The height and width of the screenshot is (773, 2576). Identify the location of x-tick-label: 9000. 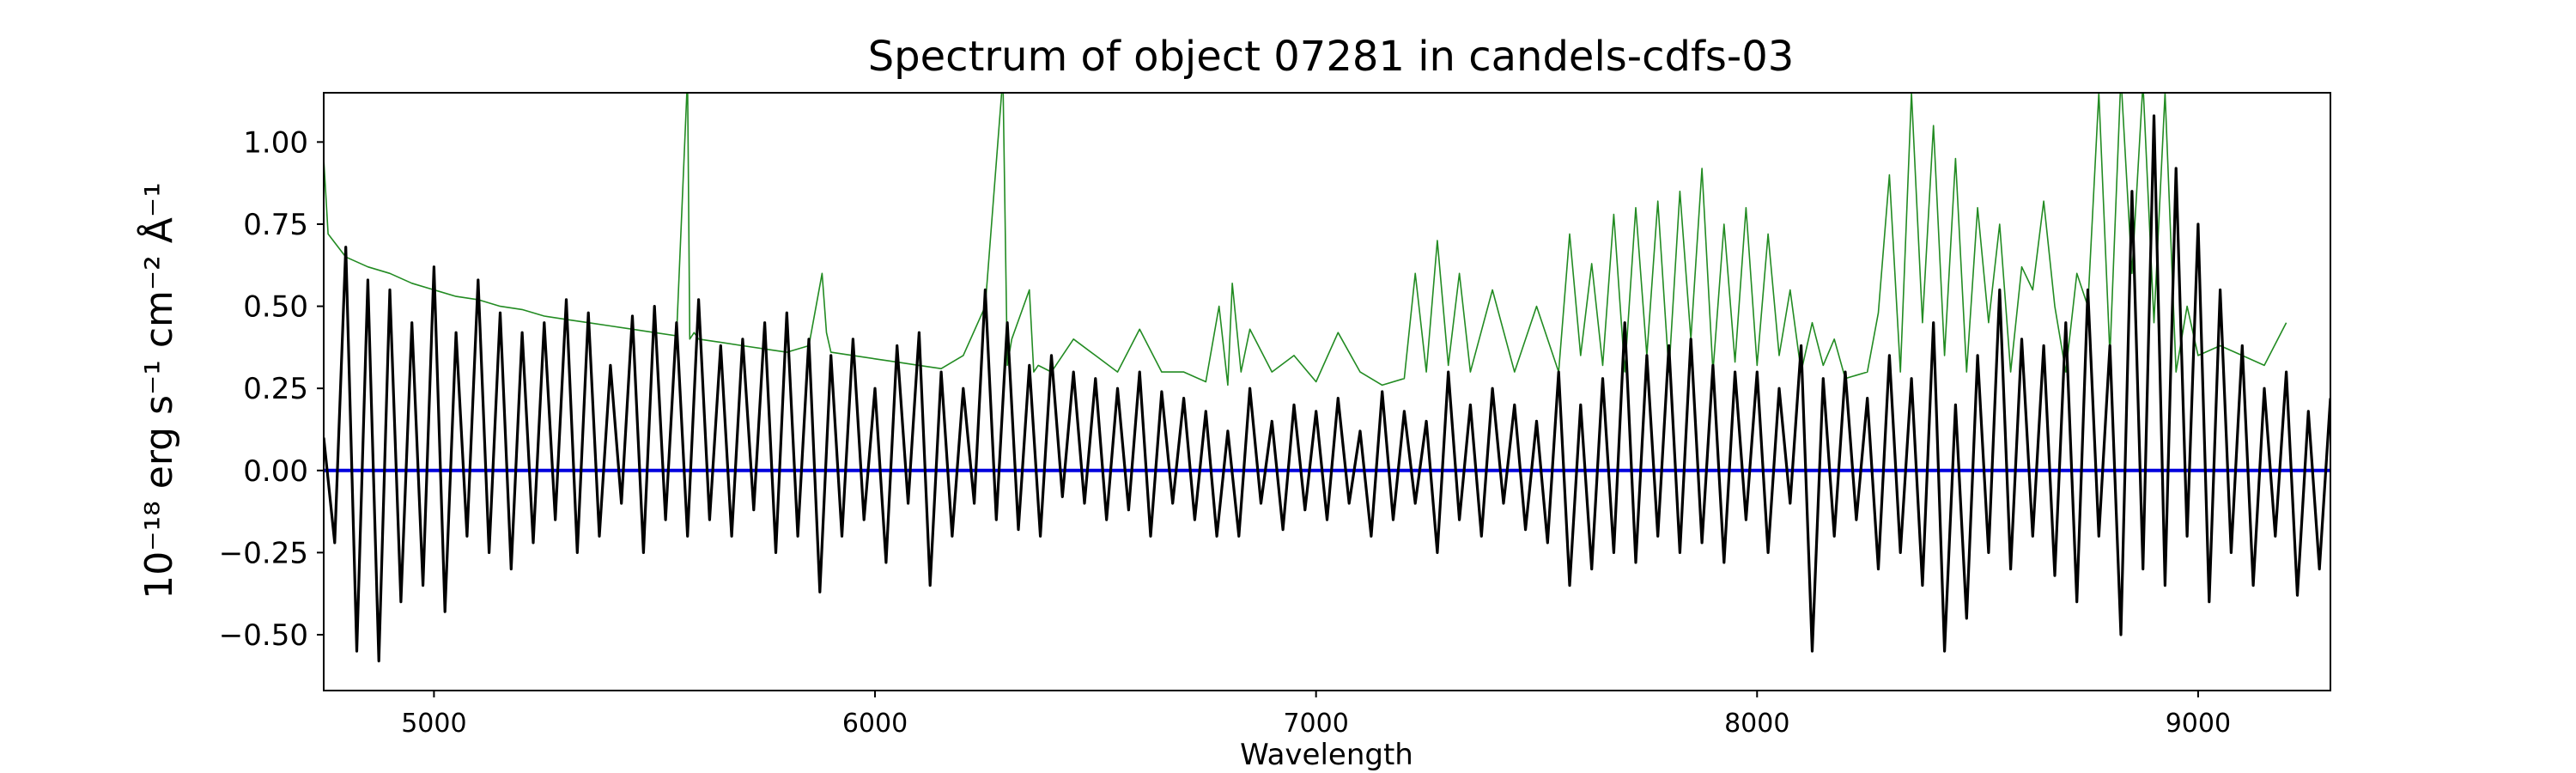
(2199, 724).